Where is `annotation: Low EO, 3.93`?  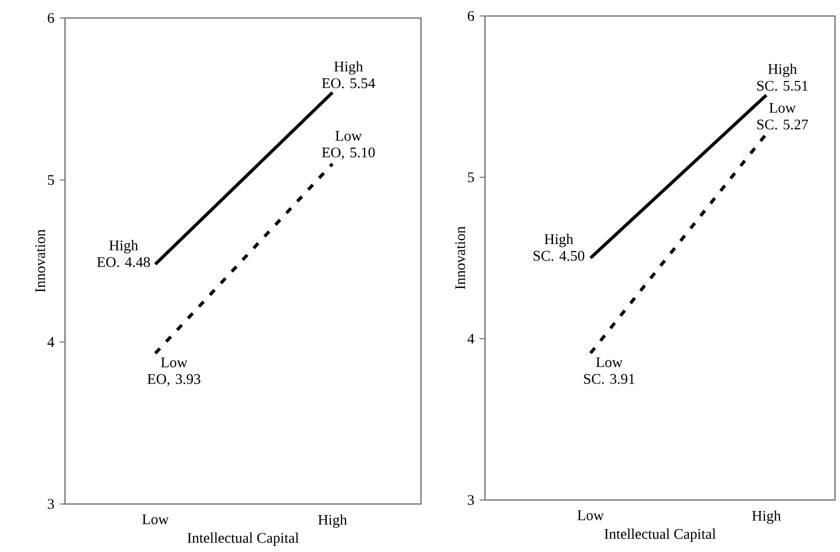
annotation: Low EO, 3.93 is located at coordinates (174, 372).